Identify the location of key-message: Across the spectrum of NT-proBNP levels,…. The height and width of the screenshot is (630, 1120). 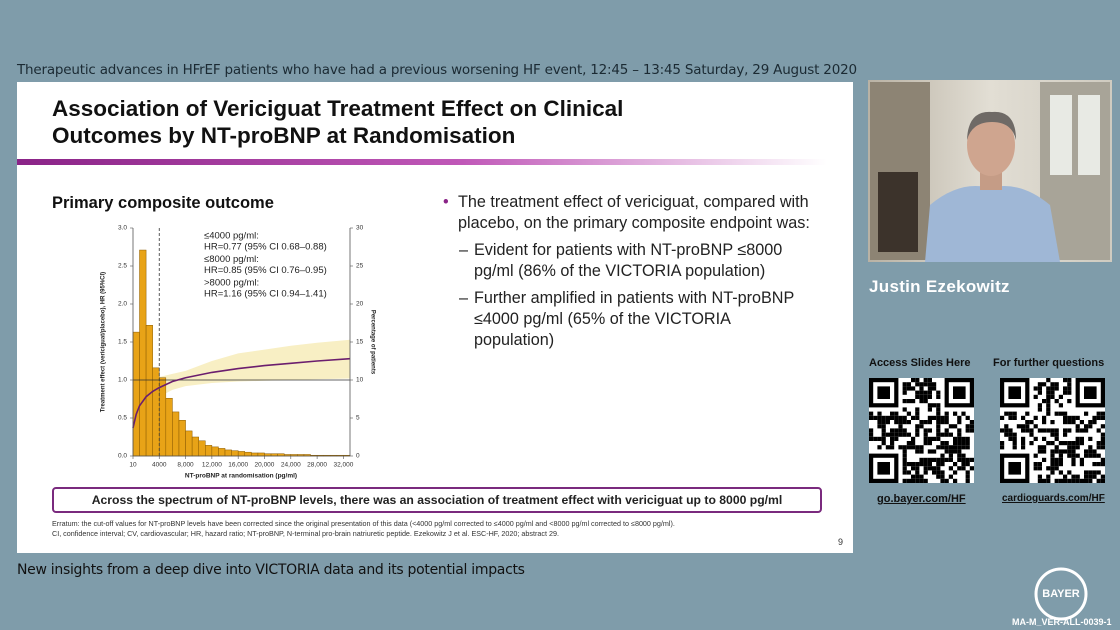
(437, 500).